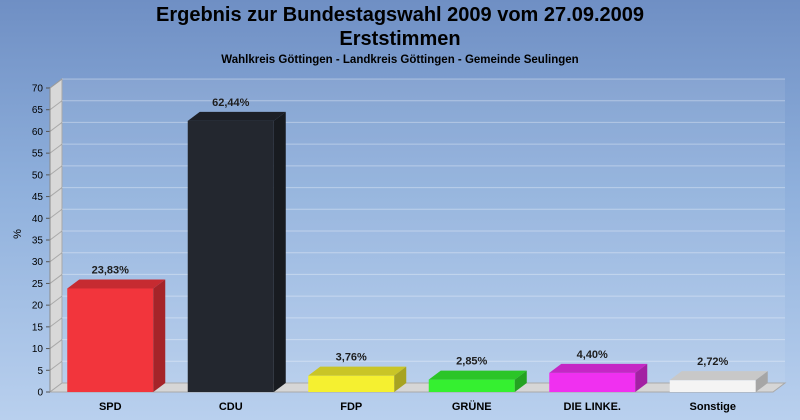  What do you see at coordinates (592, 382) in the screenshot?
I see `bar-die-linke` at bounding box center [592, 382].